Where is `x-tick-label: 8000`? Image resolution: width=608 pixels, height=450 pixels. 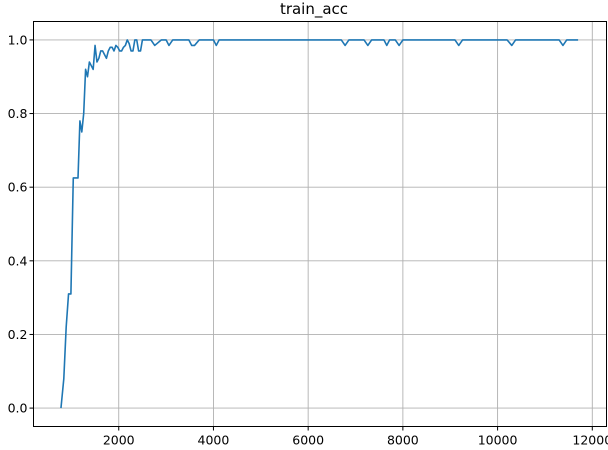 x-tick-label: 8000 is located at coordinates (403, 440).